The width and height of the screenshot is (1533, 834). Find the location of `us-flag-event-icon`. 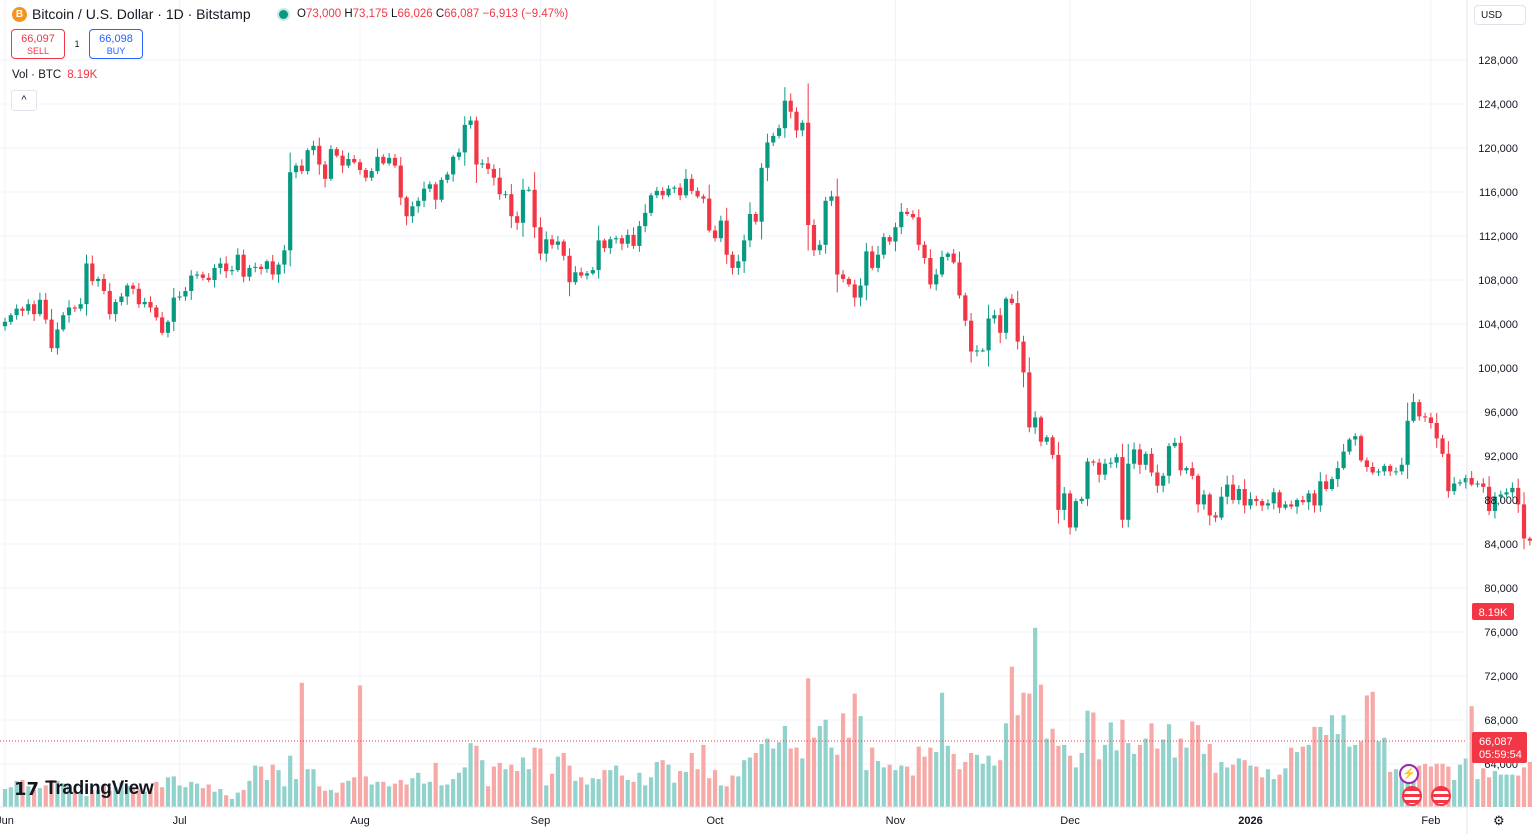

us-flag-event-icon is located at coordinates (1412, 796).